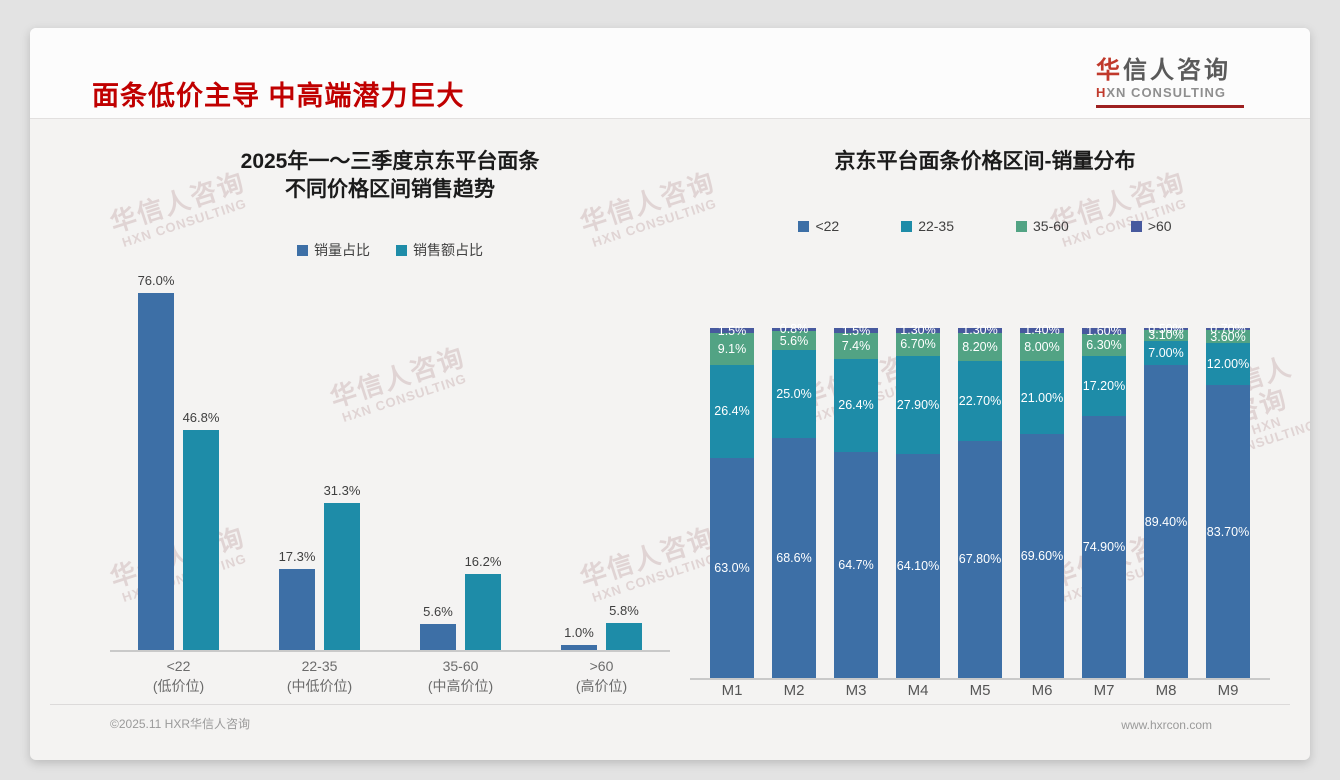 The height and width of the screenshot is (780, 1340). I want to click on segment->60-M8: 0.50%, so click(1166, 329).